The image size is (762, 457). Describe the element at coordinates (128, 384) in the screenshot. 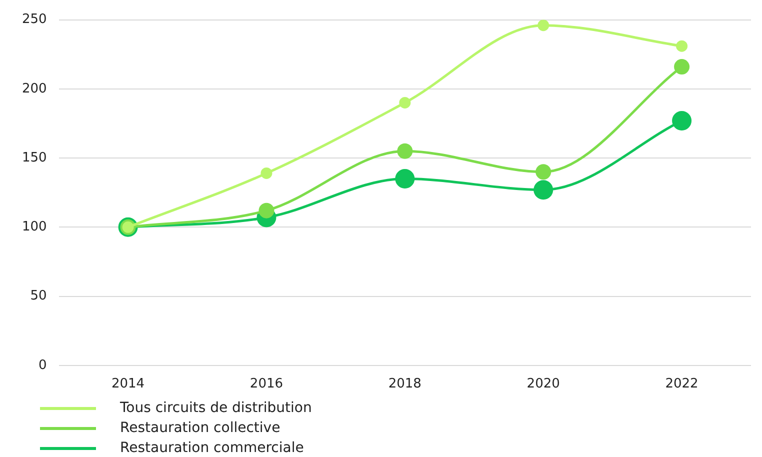

I see `x-tick-label: 2014` at that location.